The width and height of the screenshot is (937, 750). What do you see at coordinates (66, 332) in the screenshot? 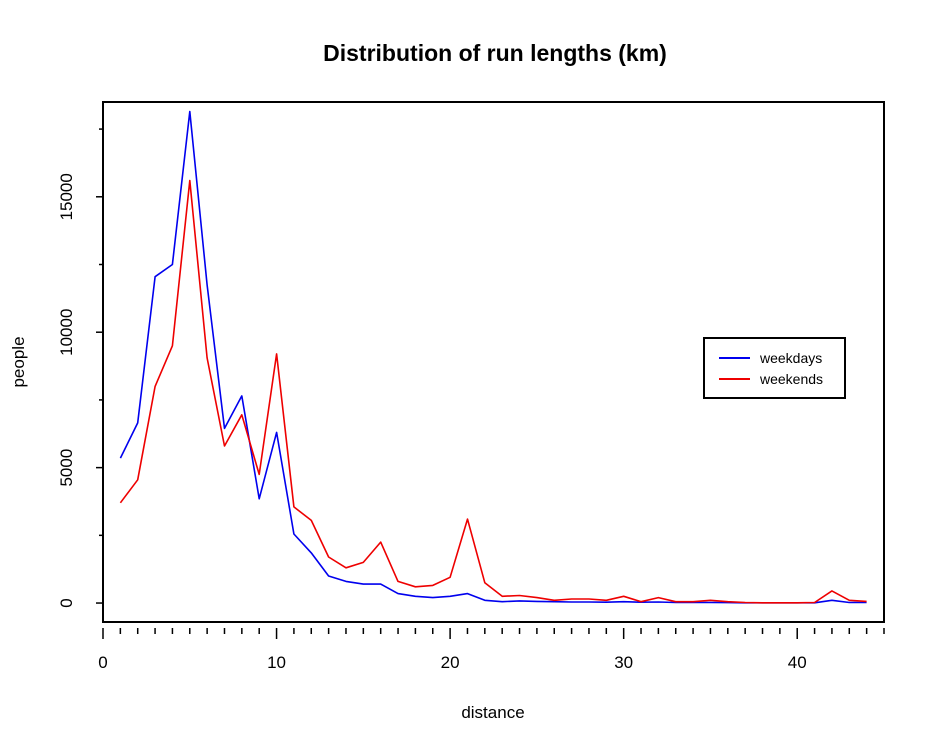
I see `y-tick-label: 10000` at bounding box center [66, 332].